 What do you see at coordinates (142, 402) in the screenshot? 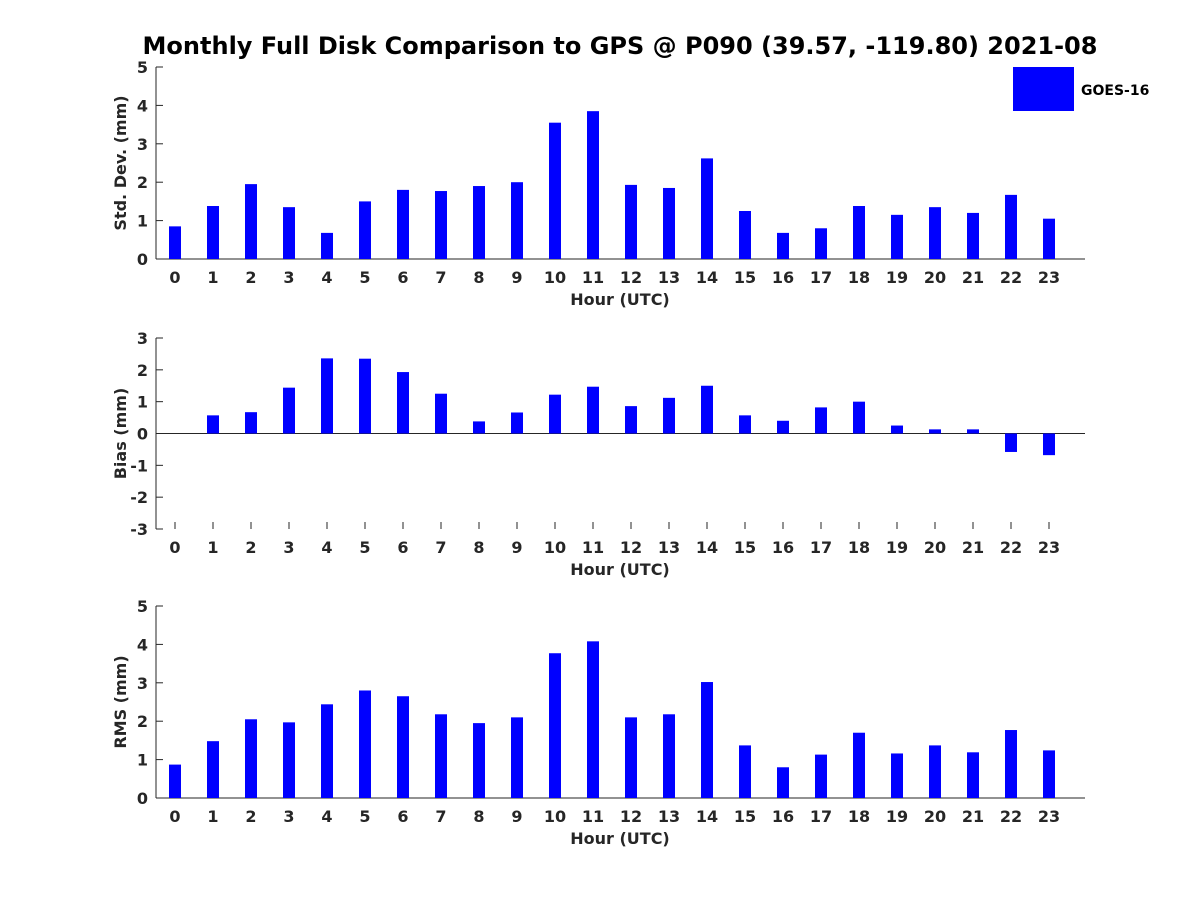
I see `y-tick-label: 1` at bounding box center [142, 402].